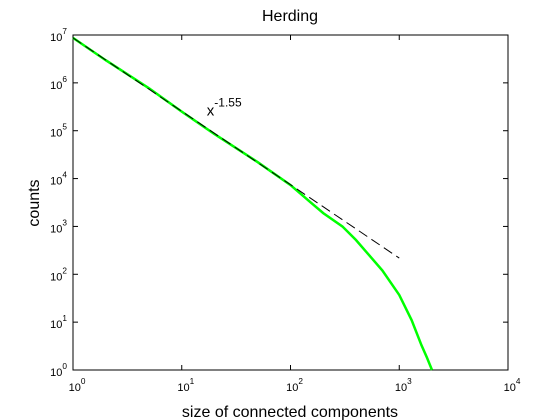  Describe the element at coordinates (64, 79) in the screenshot. I see `y-tick-label-exponent: 6` at that location.